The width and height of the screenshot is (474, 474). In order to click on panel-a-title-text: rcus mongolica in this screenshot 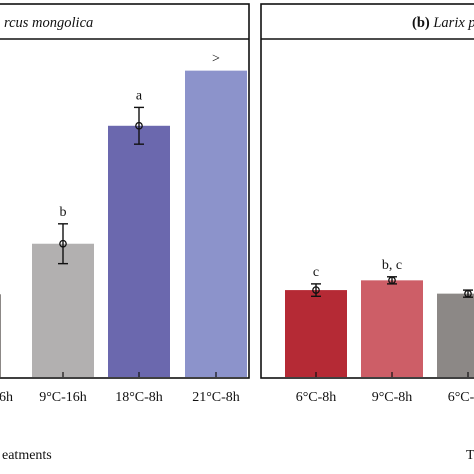, I will do `click(48, 23)`.